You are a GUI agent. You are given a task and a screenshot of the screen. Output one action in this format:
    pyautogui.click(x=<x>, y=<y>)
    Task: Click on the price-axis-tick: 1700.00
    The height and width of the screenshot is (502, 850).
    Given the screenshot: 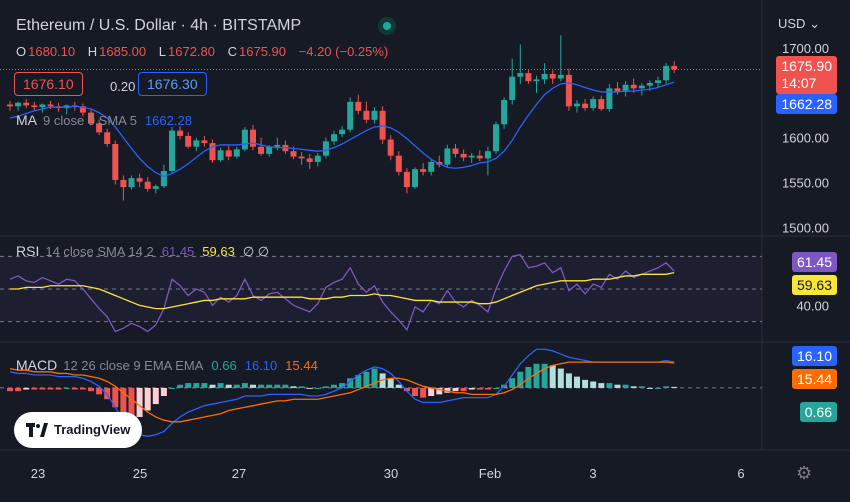 What is the action you would take?
    pyautogui.click(x=805, y=48)
    